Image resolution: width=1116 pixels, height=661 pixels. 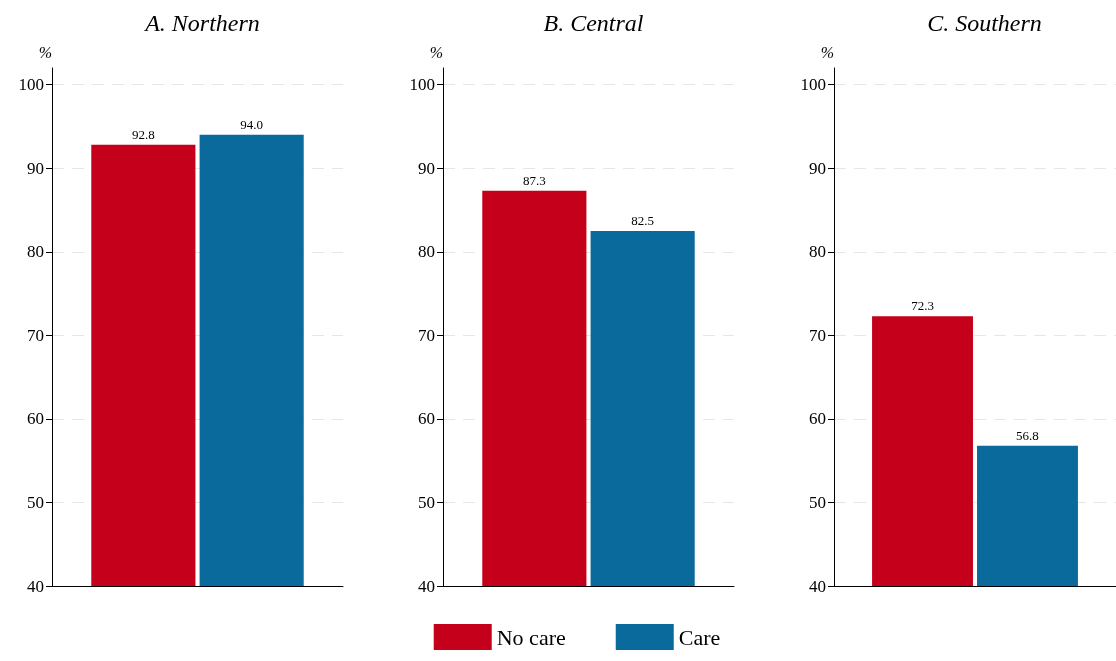 What do you see at coordinates (922, 306) in the screenshot?
I see `data-label: 72.3` at bounding box center [922, 306].